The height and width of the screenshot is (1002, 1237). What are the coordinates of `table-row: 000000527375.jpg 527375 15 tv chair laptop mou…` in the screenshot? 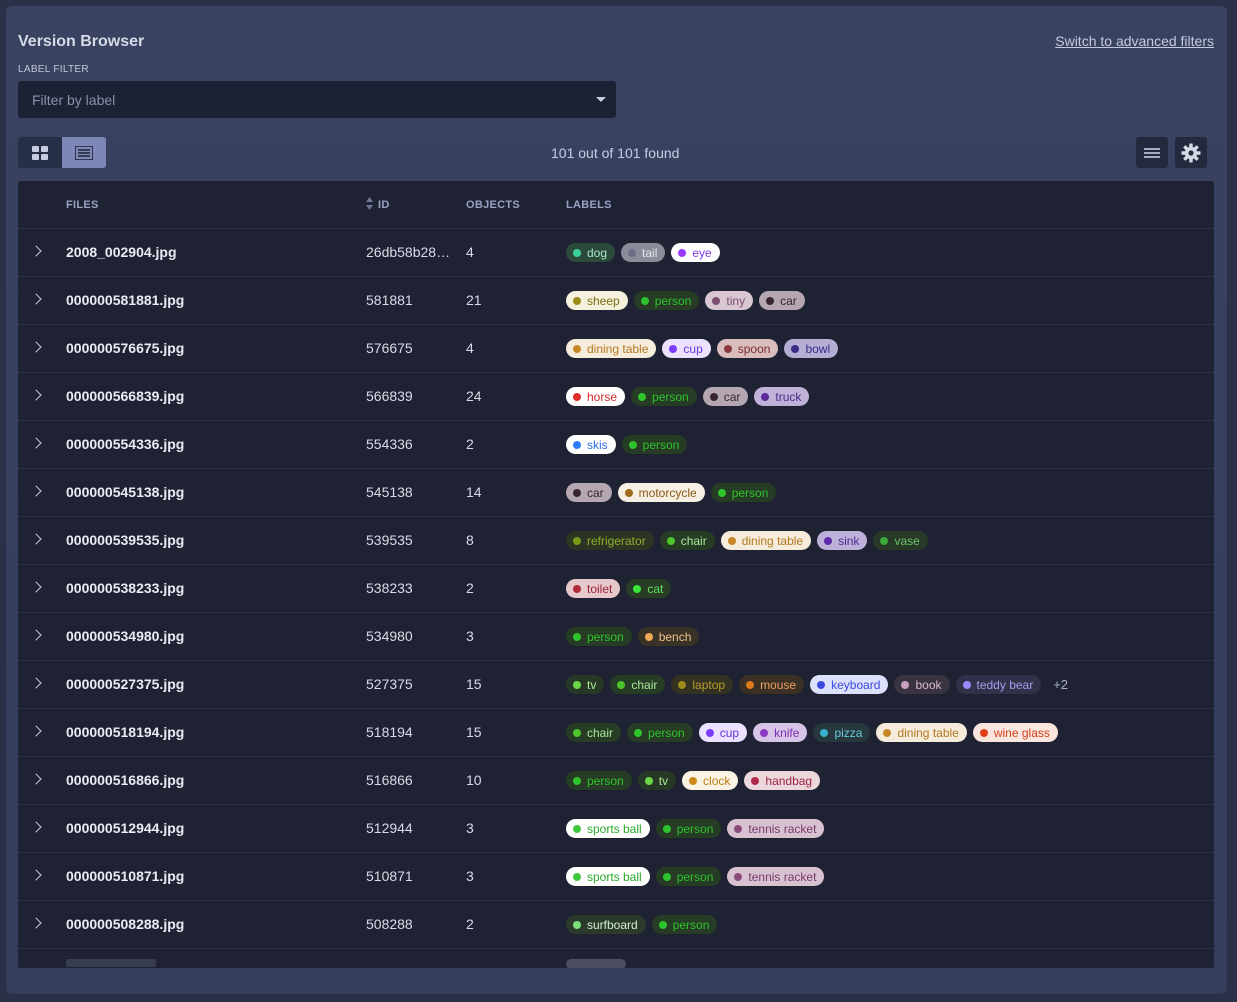 It's located at (616, 685).